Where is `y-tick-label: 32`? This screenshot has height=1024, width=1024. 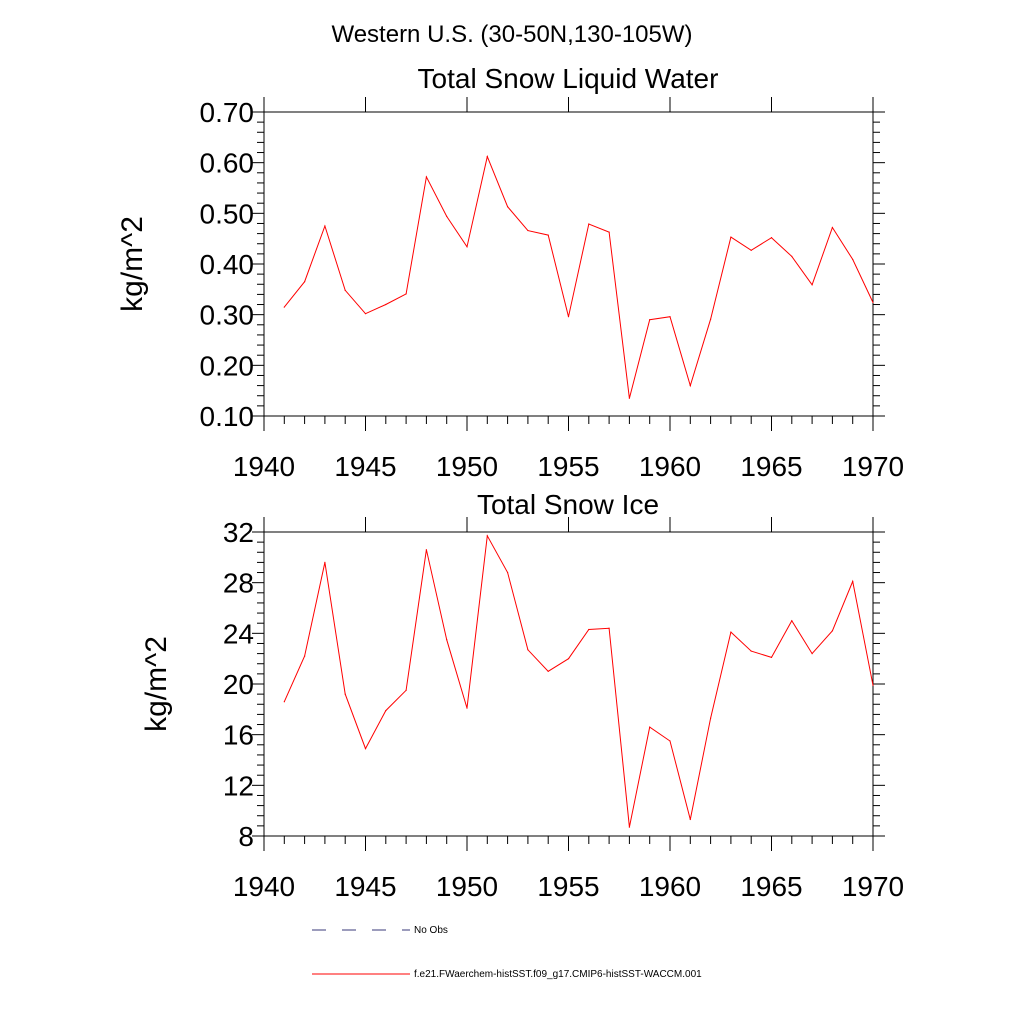 y-tick-label: 32 is located at coordinates (238, 532).